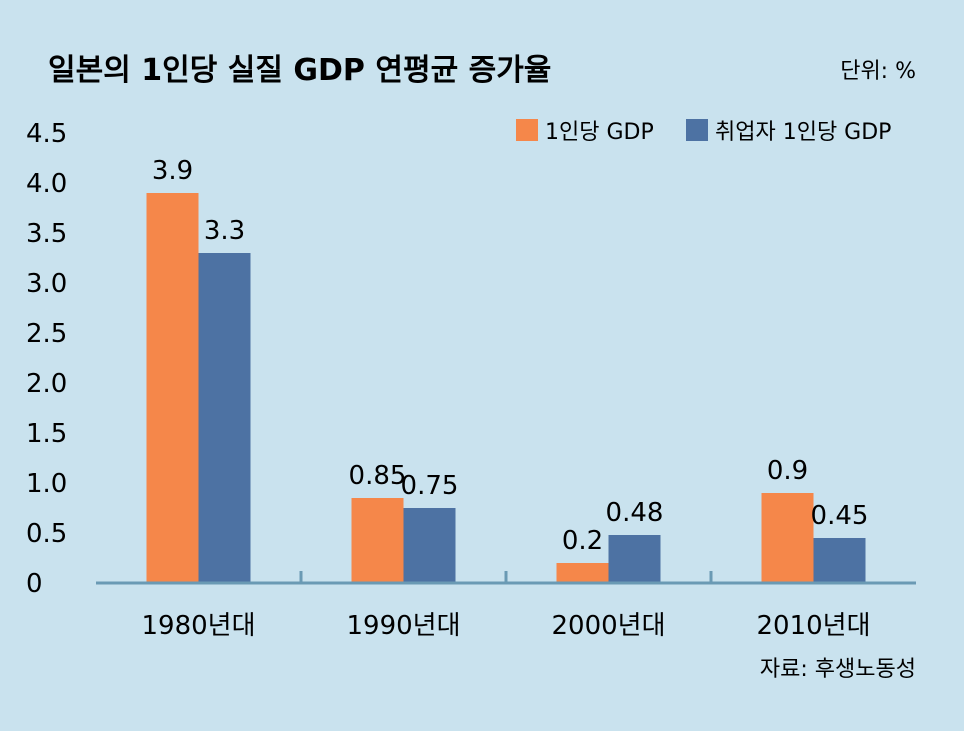  Describe the element at coordinates (46, 534) in the screenshot. I see `y-tick-label: 0.5` at that location.